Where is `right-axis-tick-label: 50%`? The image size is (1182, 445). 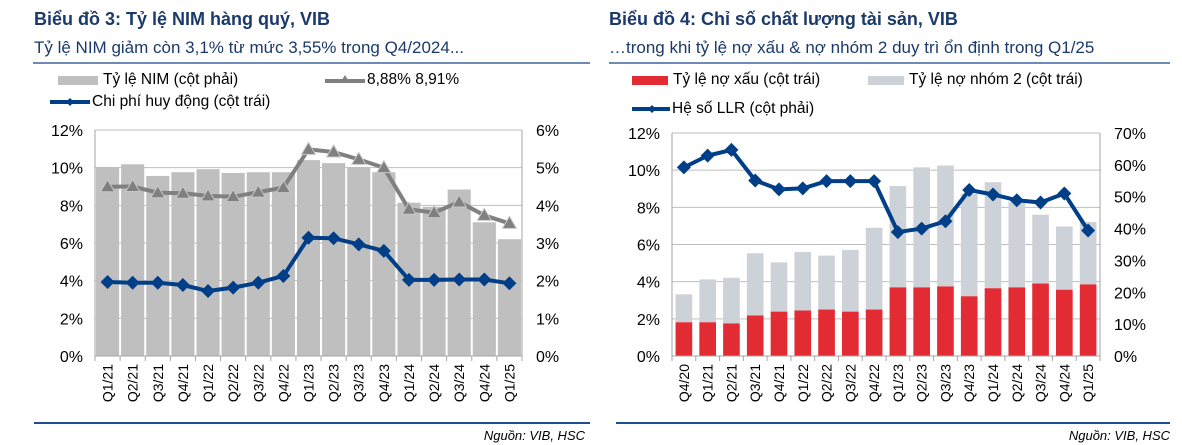 right-axis-tick-label: 50% is located at coordinates (1130, 198).